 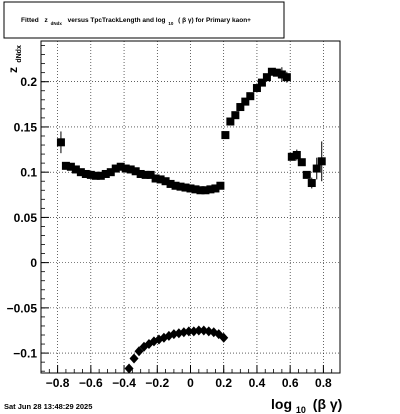 I want to click on x-tick-label: 0.2, so click(x=223, y=383).